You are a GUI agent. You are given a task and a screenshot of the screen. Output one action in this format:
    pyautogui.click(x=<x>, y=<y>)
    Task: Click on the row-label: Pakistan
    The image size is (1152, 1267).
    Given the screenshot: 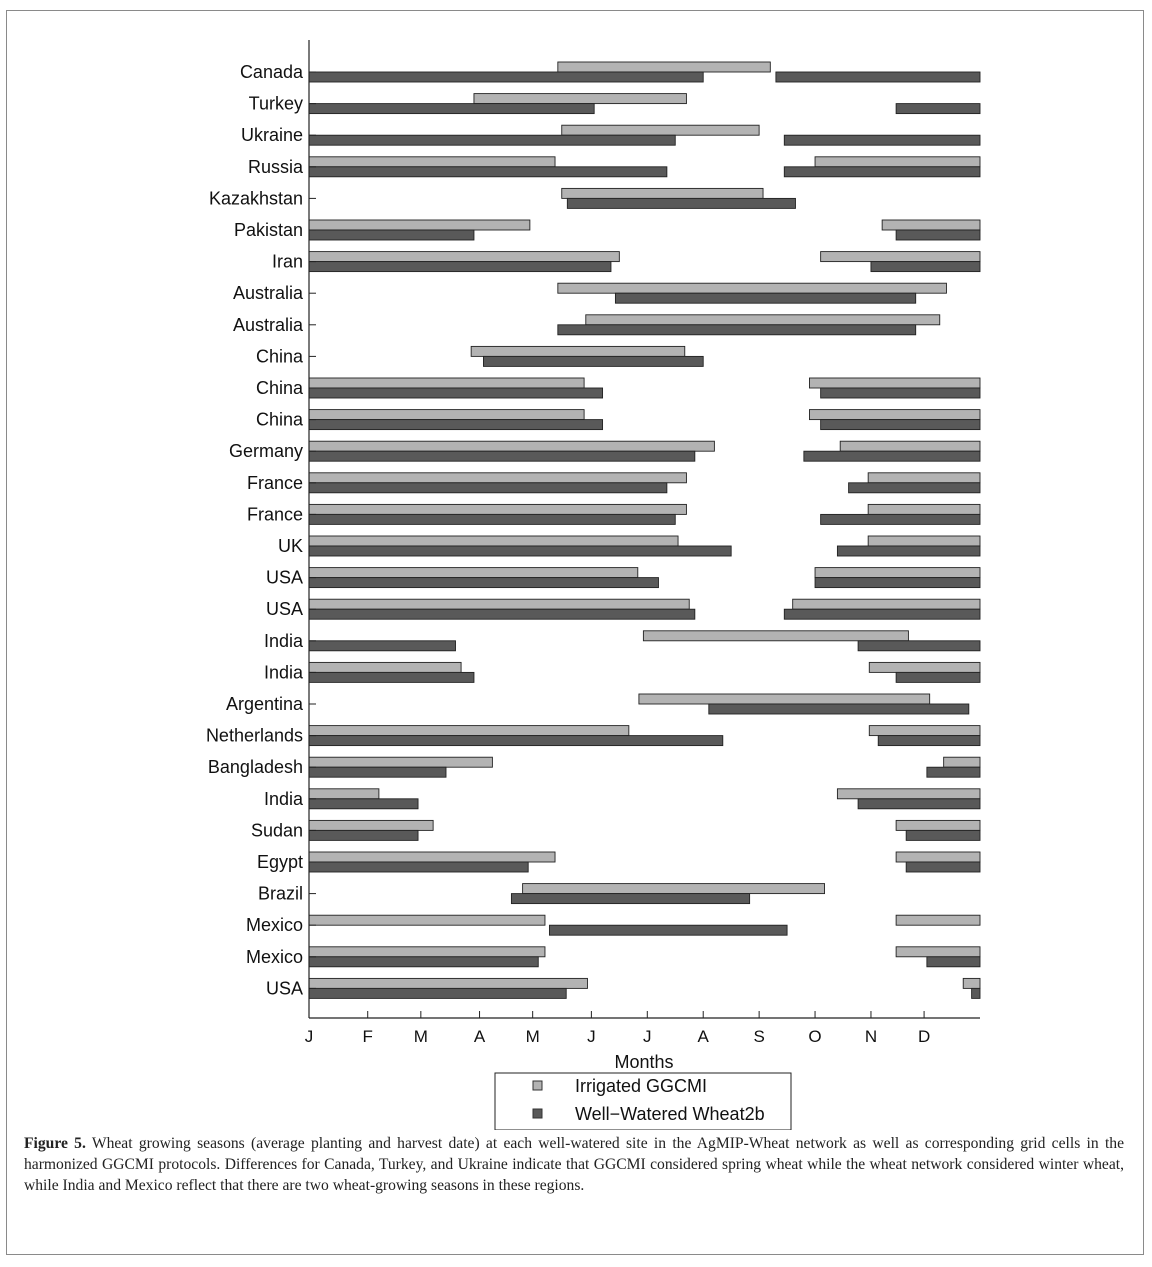 What is the action you would take?
    pyautogui.click(x=268, y=230)
    